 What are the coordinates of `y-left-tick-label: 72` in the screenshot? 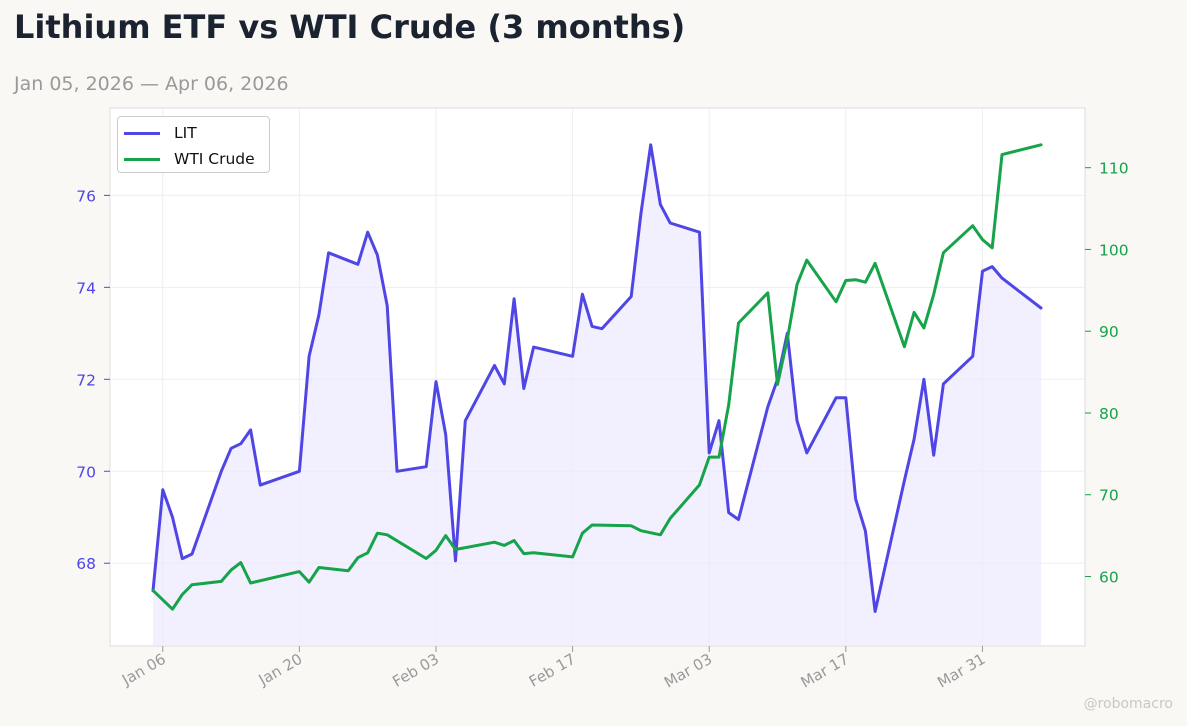 It's located at (86, 380).